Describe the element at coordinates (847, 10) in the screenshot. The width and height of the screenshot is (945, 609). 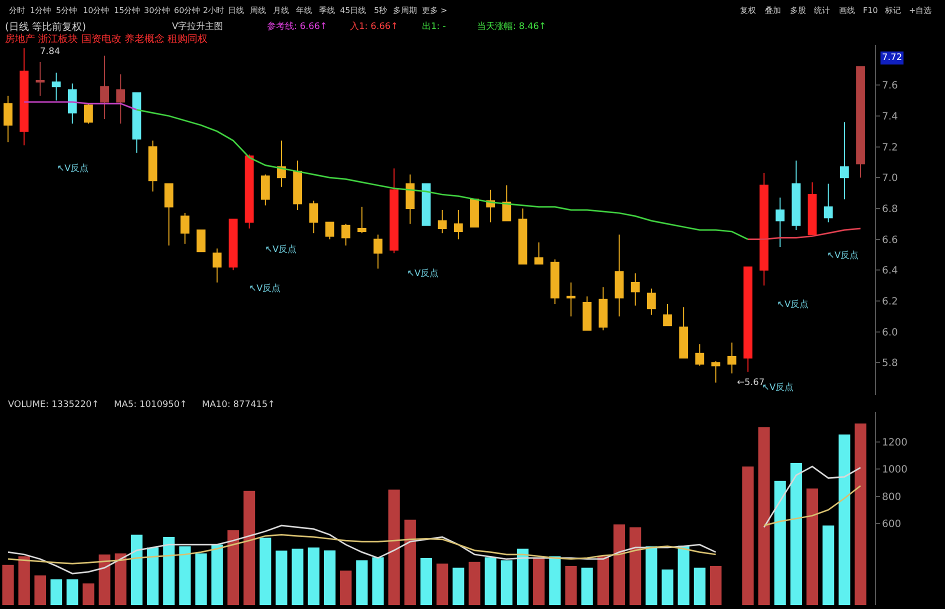
I see `text: 画线` at that location.